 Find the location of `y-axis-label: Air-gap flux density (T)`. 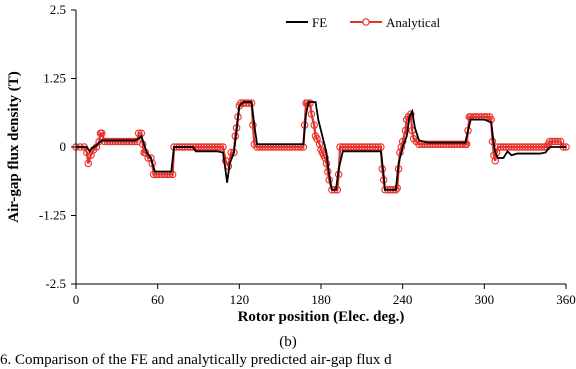

y-axis-label: Air-gap flux density (T) is located at coordinates (14, 147).